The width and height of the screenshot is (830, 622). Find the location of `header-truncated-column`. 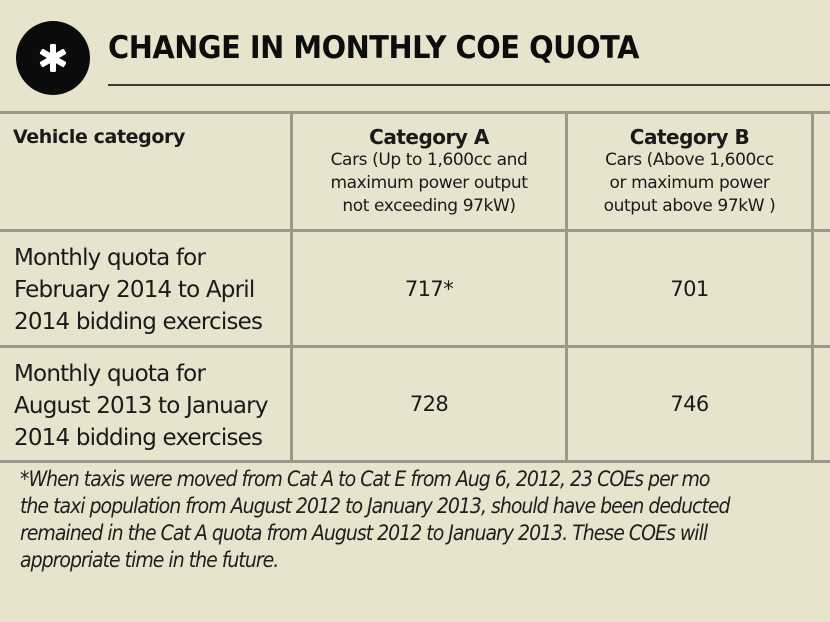

header-truncated-column is located at coordinates (822, 171).